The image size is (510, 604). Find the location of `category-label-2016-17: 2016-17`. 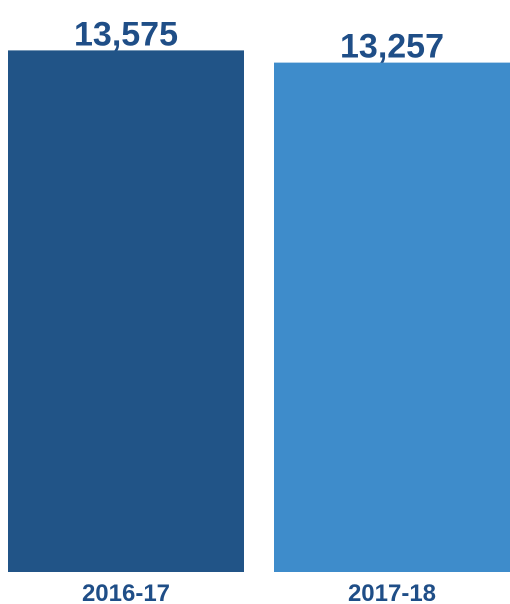

category-label-2016-17: 2016-17 is located at coordinates (126, 592).